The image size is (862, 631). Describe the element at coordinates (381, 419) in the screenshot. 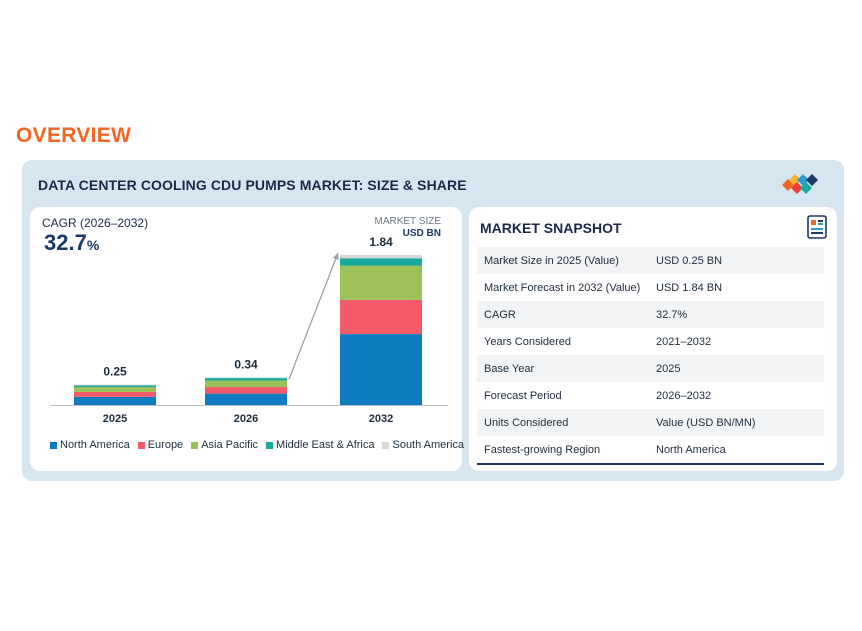

I see `x-tick-label: 2032` at that location.